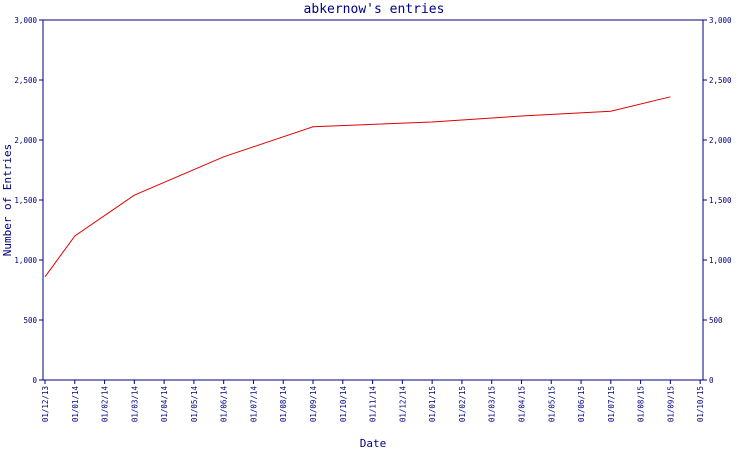 This screenshot has height=450, width=750. I want to click on x-tick-label: 01/07/14, so click(253, 404).